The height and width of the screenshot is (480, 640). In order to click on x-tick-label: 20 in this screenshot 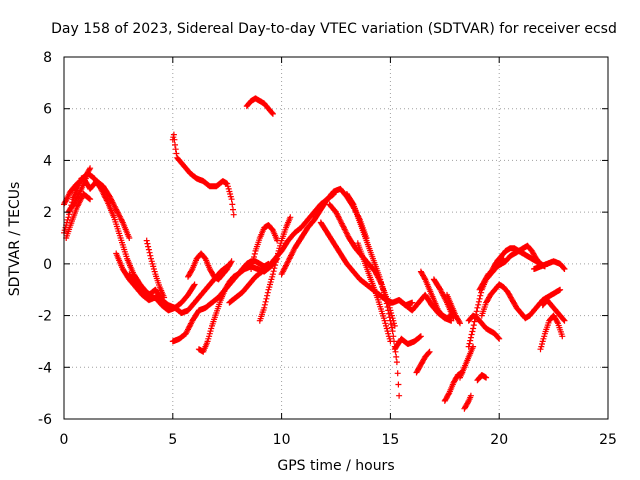, I will do `click(499, 440)`.